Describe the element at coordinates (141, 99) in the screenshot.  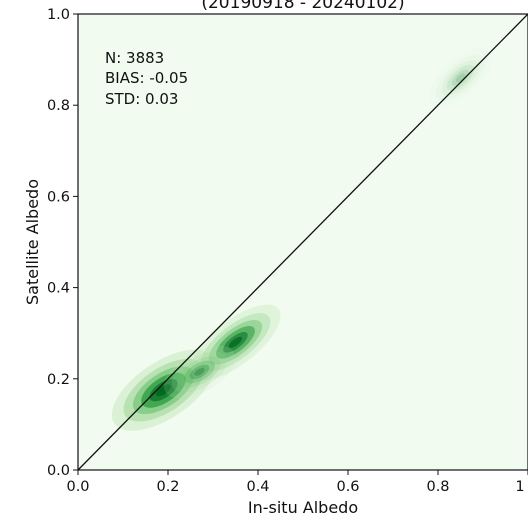
I see `std-label: STD: 0.03` at that location.